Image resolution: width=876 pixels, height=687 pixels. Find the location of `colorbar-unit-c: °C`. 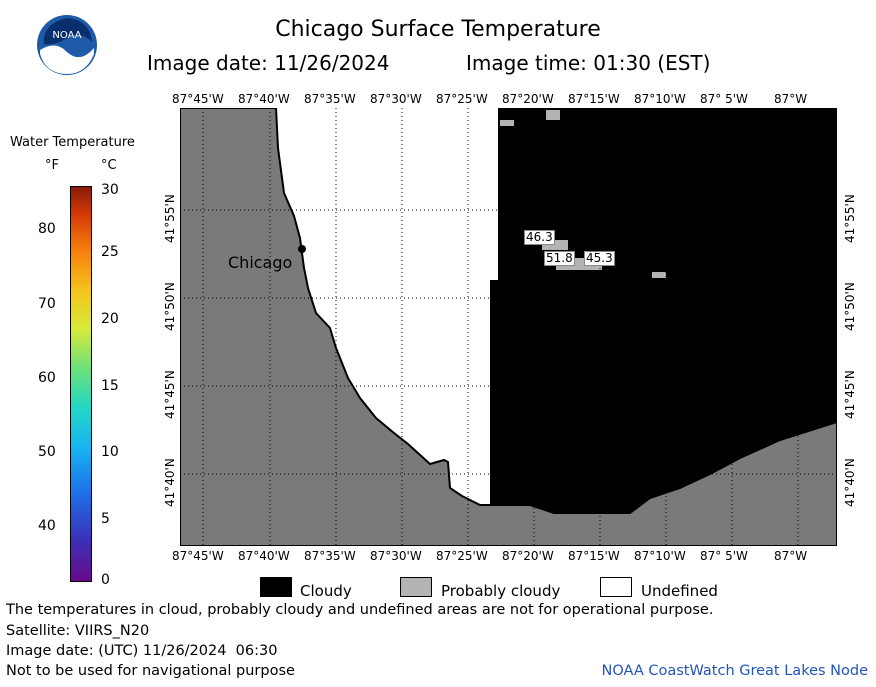

colorbar-unit-c: °C is located at coordinates (109, 165).